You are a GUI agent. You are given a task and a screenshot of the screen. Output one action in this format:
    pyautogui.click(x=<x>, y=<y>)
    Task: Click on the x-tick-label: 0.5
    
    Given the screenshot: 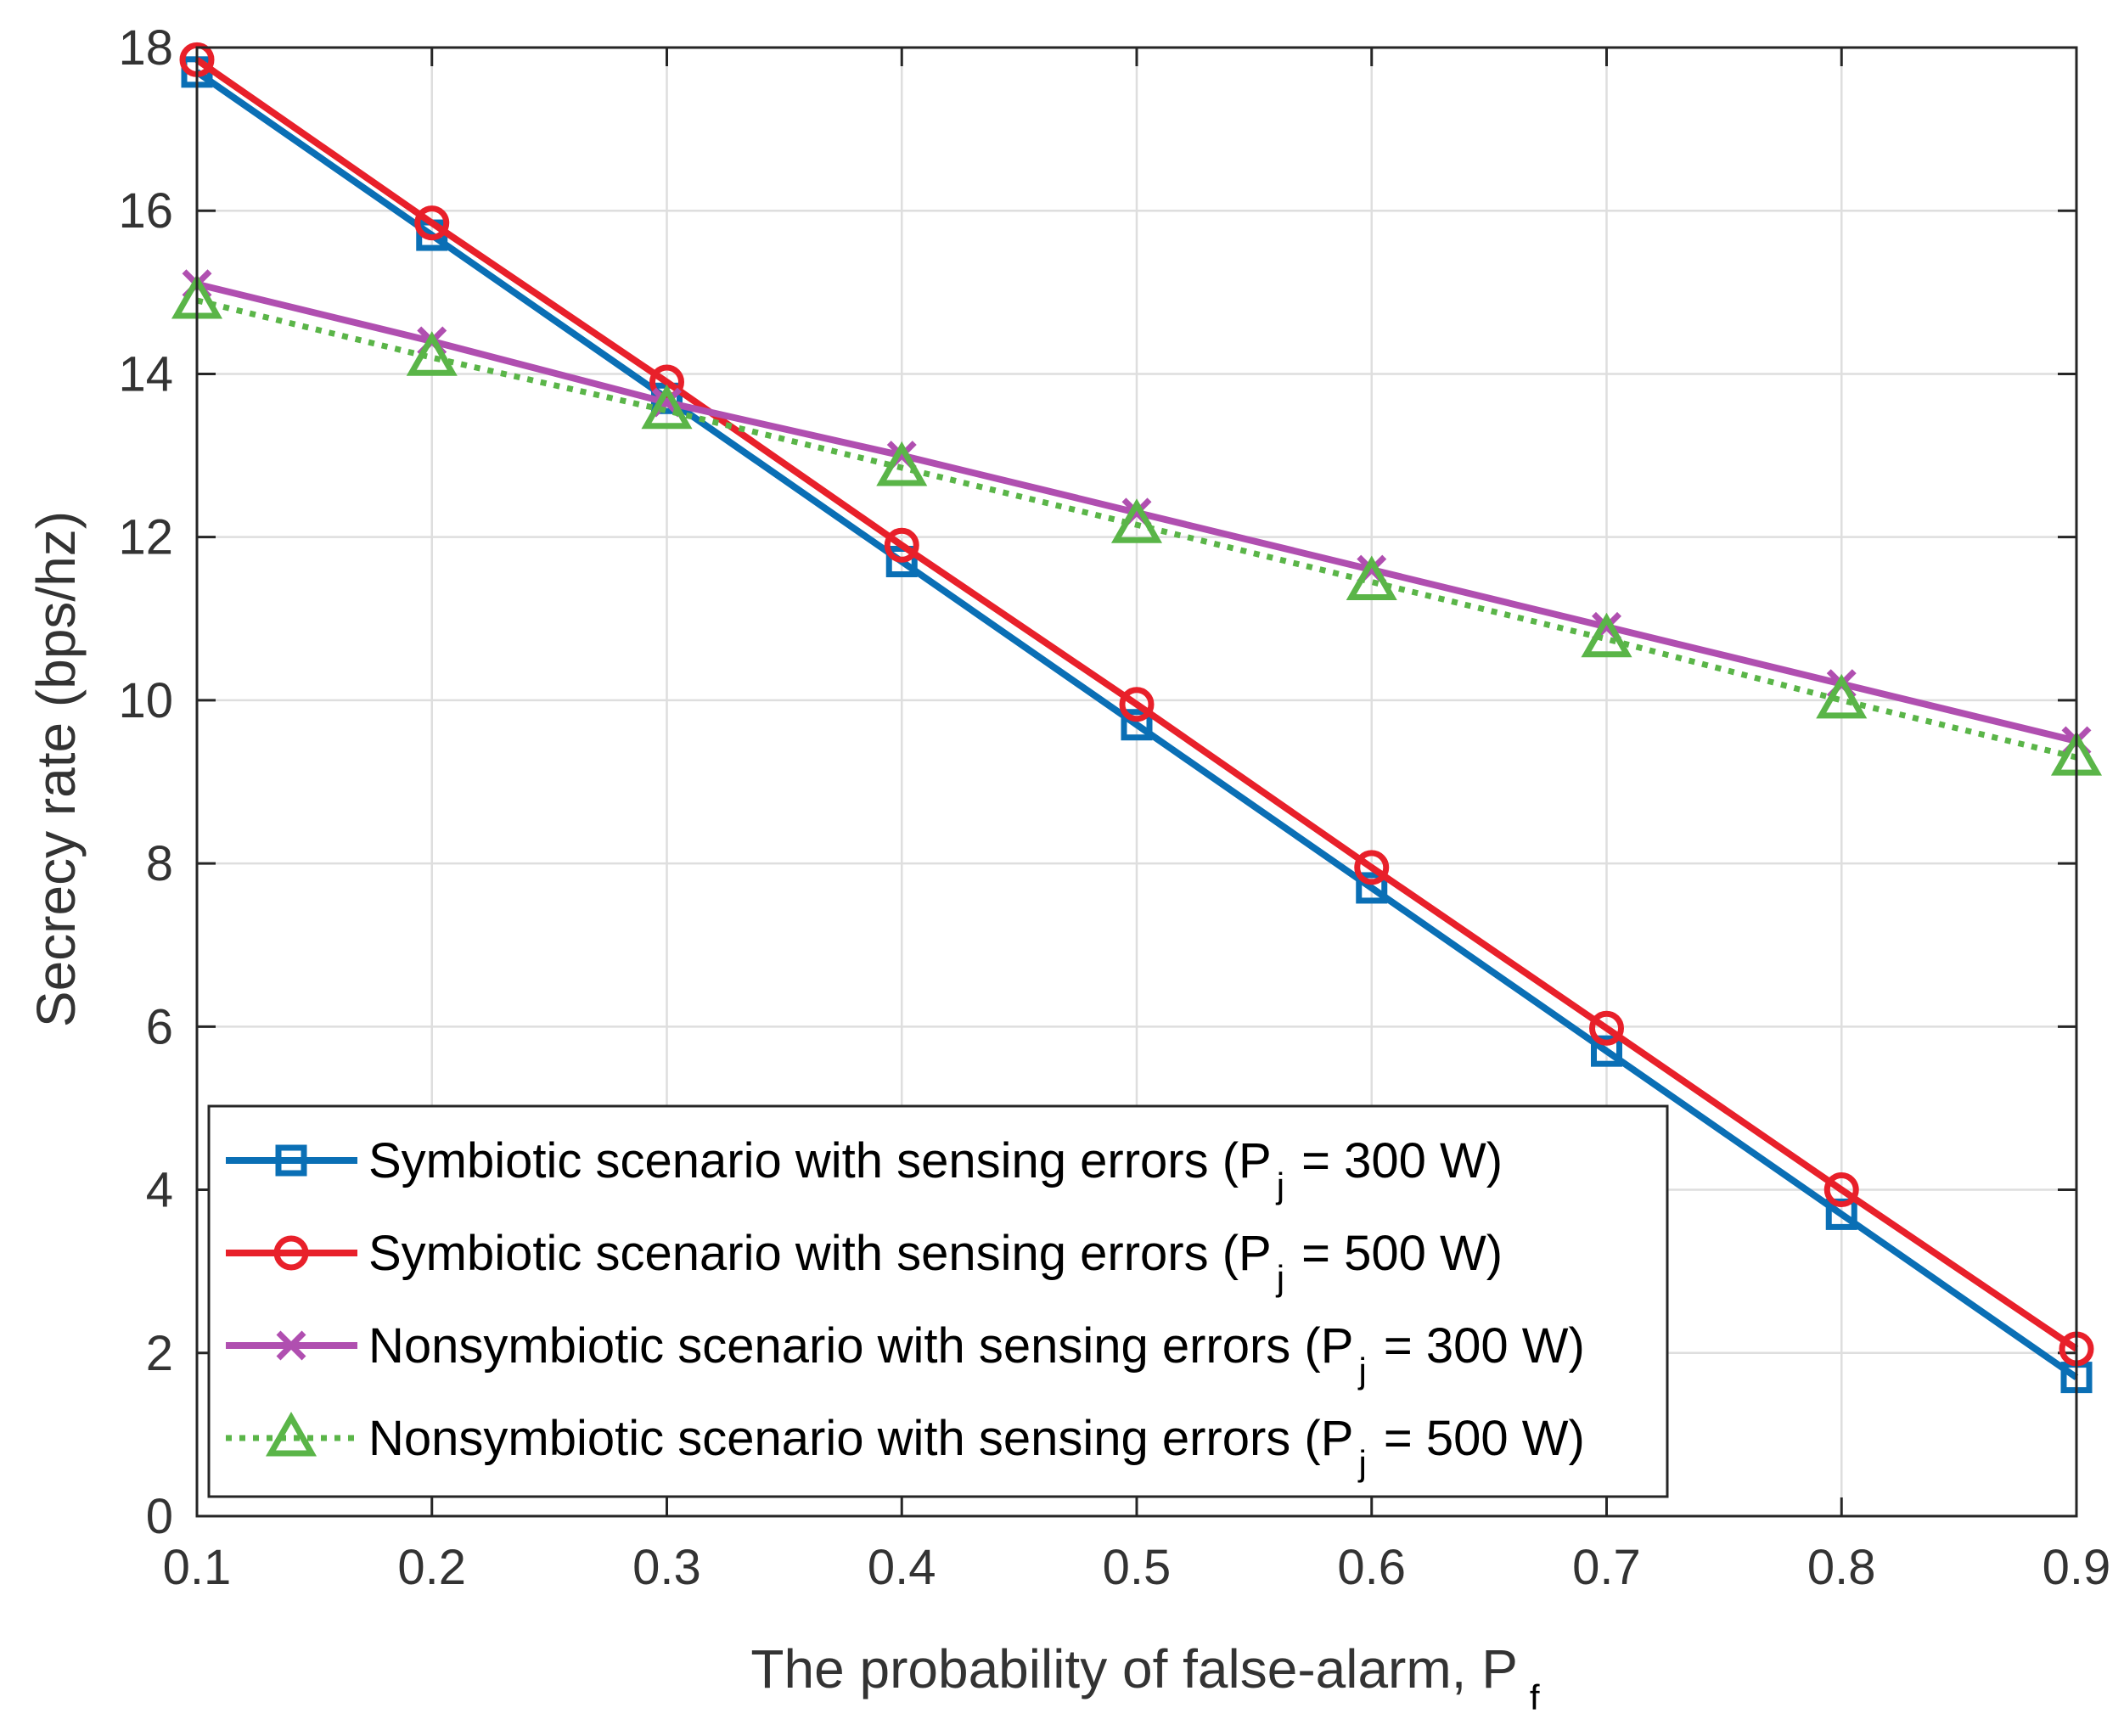 What is the action you would take?
    pyautogui.click(x=1138, y=1568)
    